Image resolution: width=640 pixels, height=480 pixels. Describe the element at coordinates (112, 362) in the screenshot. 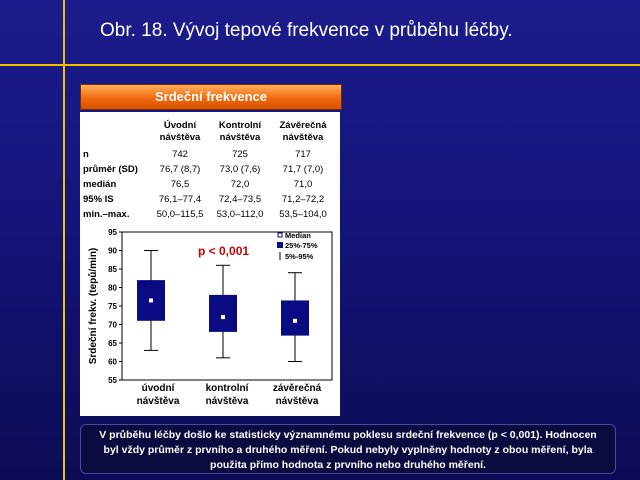

I see `y-tick-label: 60` at that location.